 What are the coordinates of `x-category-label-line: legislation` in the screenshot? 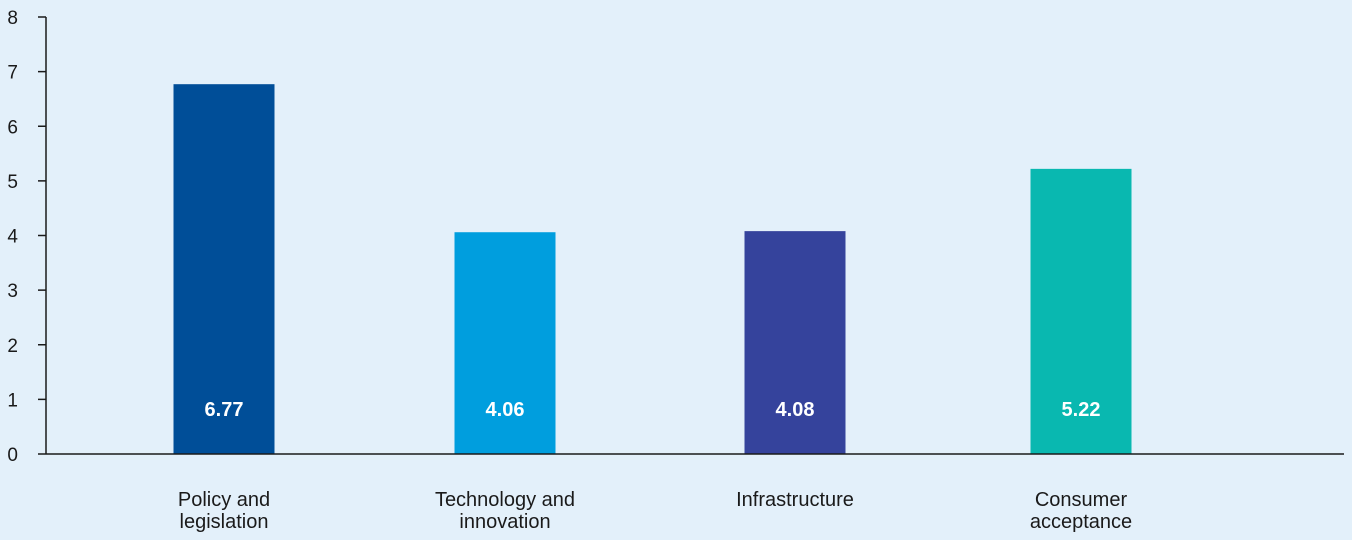 It's located at (224, 522).